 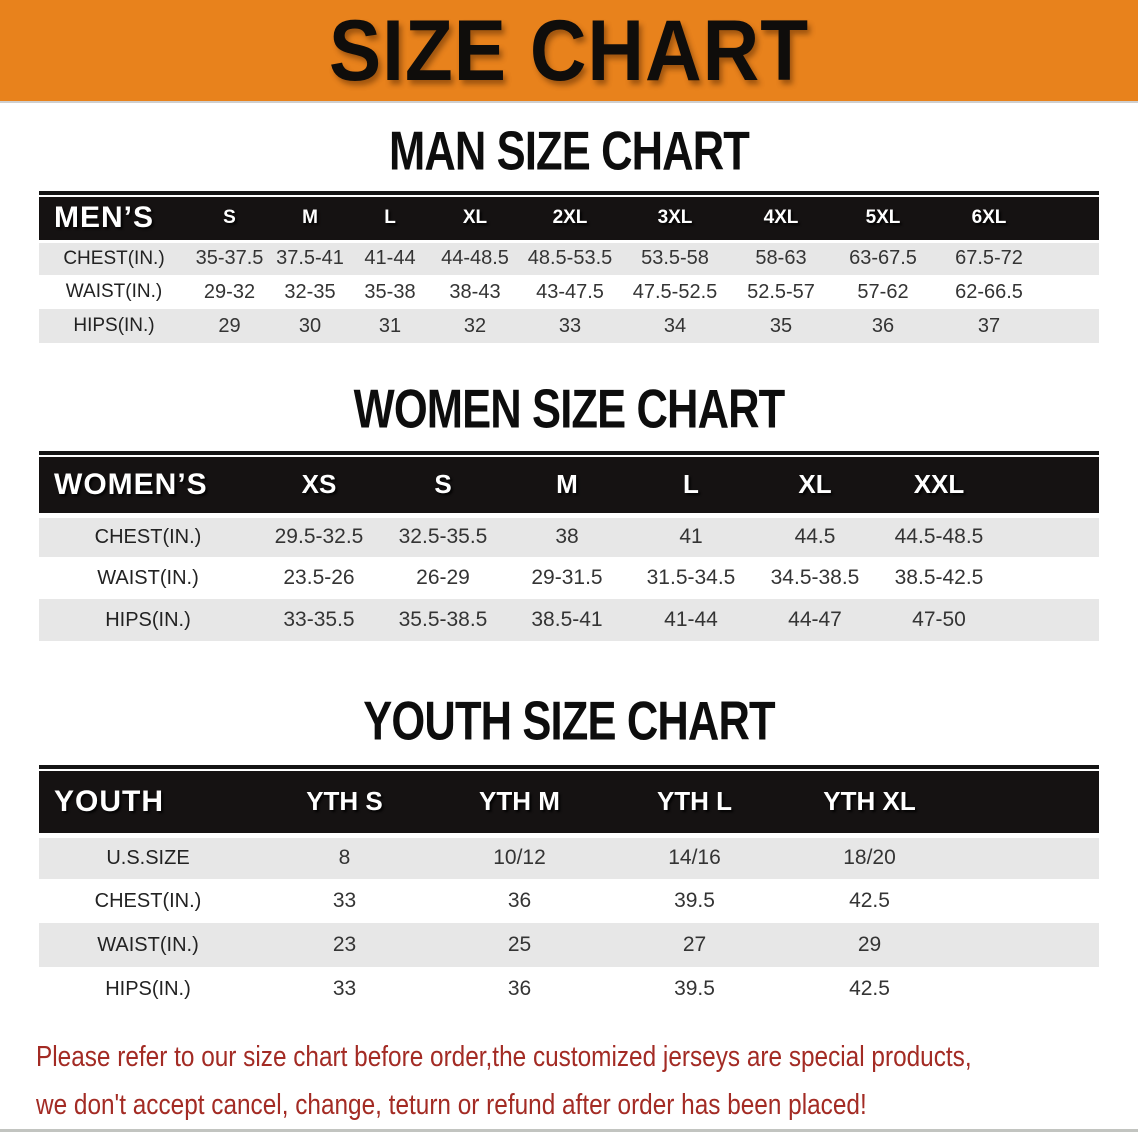 I want to click on table-row: U.S.SIZE 8 10/12 14/16 18/20, so click(x=569, y=857).